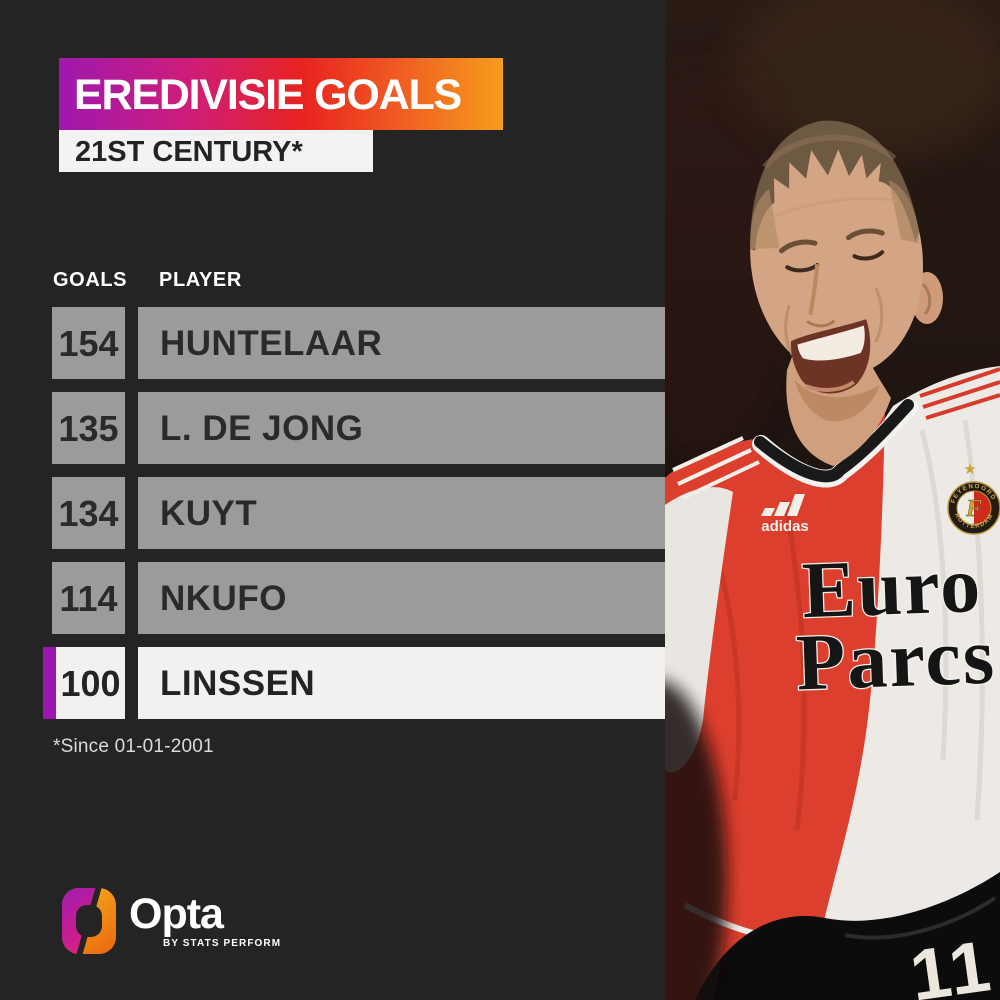 This screenshot has width=1000, height=1000. What do you see at coordinates (401, 513) in the screenshot?
I see `player-name: KUYT` at bounding box center [401, 513].